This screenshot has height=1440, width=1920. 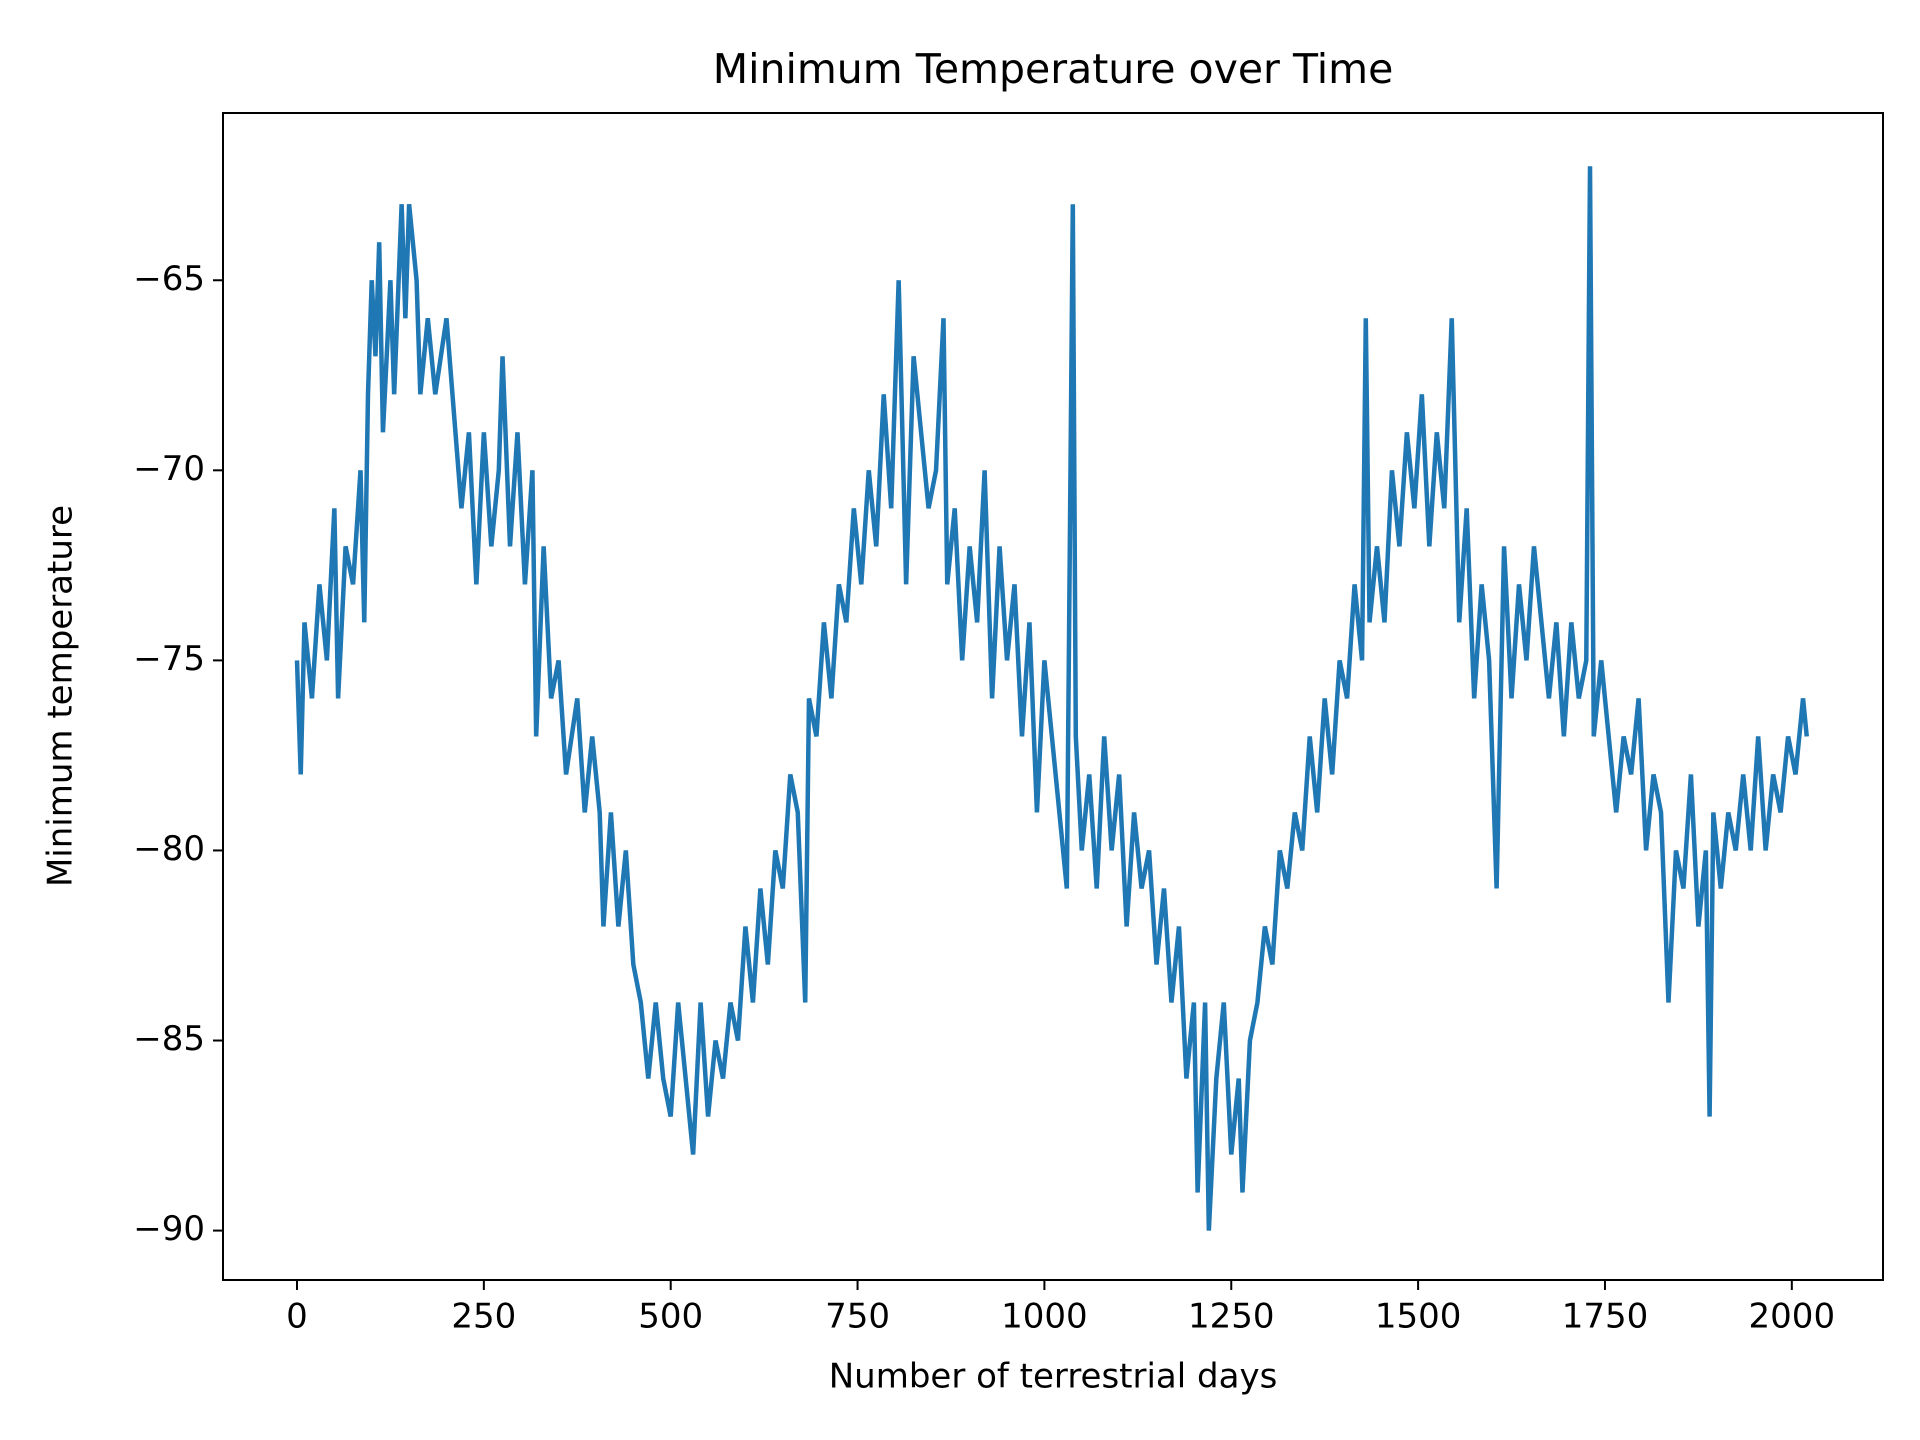 What do you see at coordinates (1792, 1317) in the screenshot?
I see `x-tick-label: 2000` at bounding box center [1792, 1317].